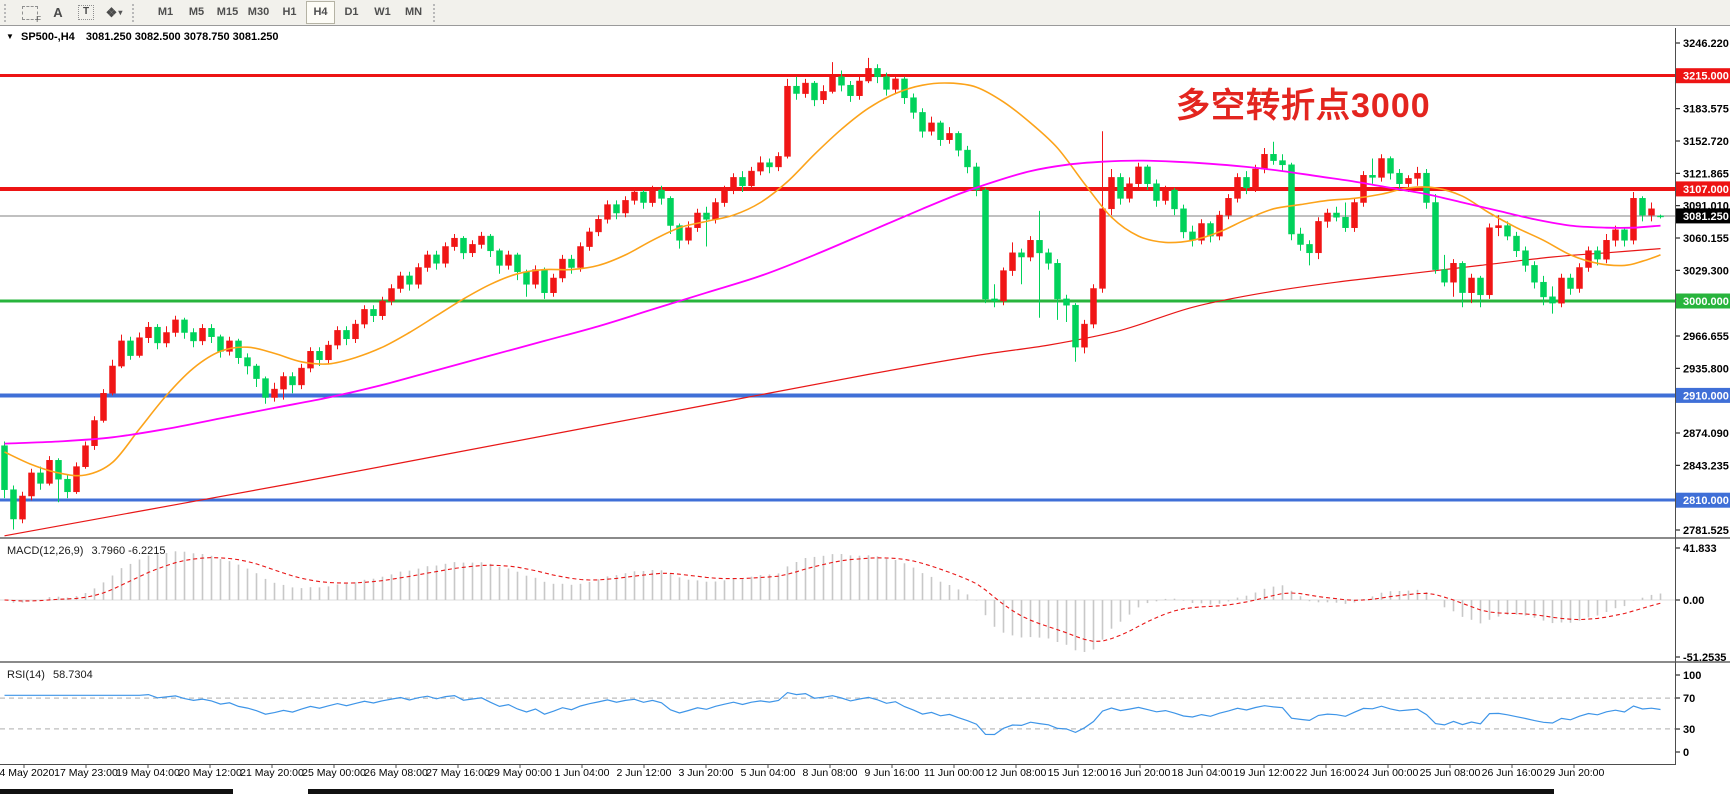 This screenshot has width=1730, height=800. Describe the element at coordinates (50, 675) in the screenshot. I see `rsi-label: RSI(14) 58.7304` at that location.